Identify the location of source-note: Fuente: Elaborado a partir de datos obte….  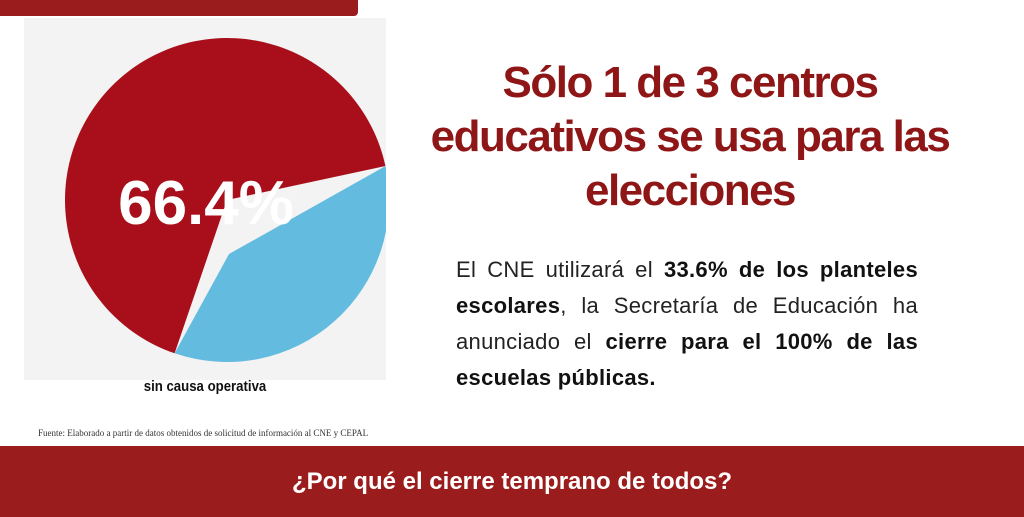
(203, 433).